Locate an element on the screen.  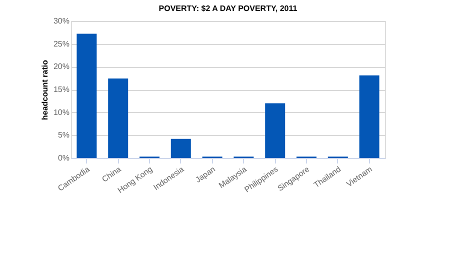
y-tick-label: 5% is located at coordinates (64, 135).